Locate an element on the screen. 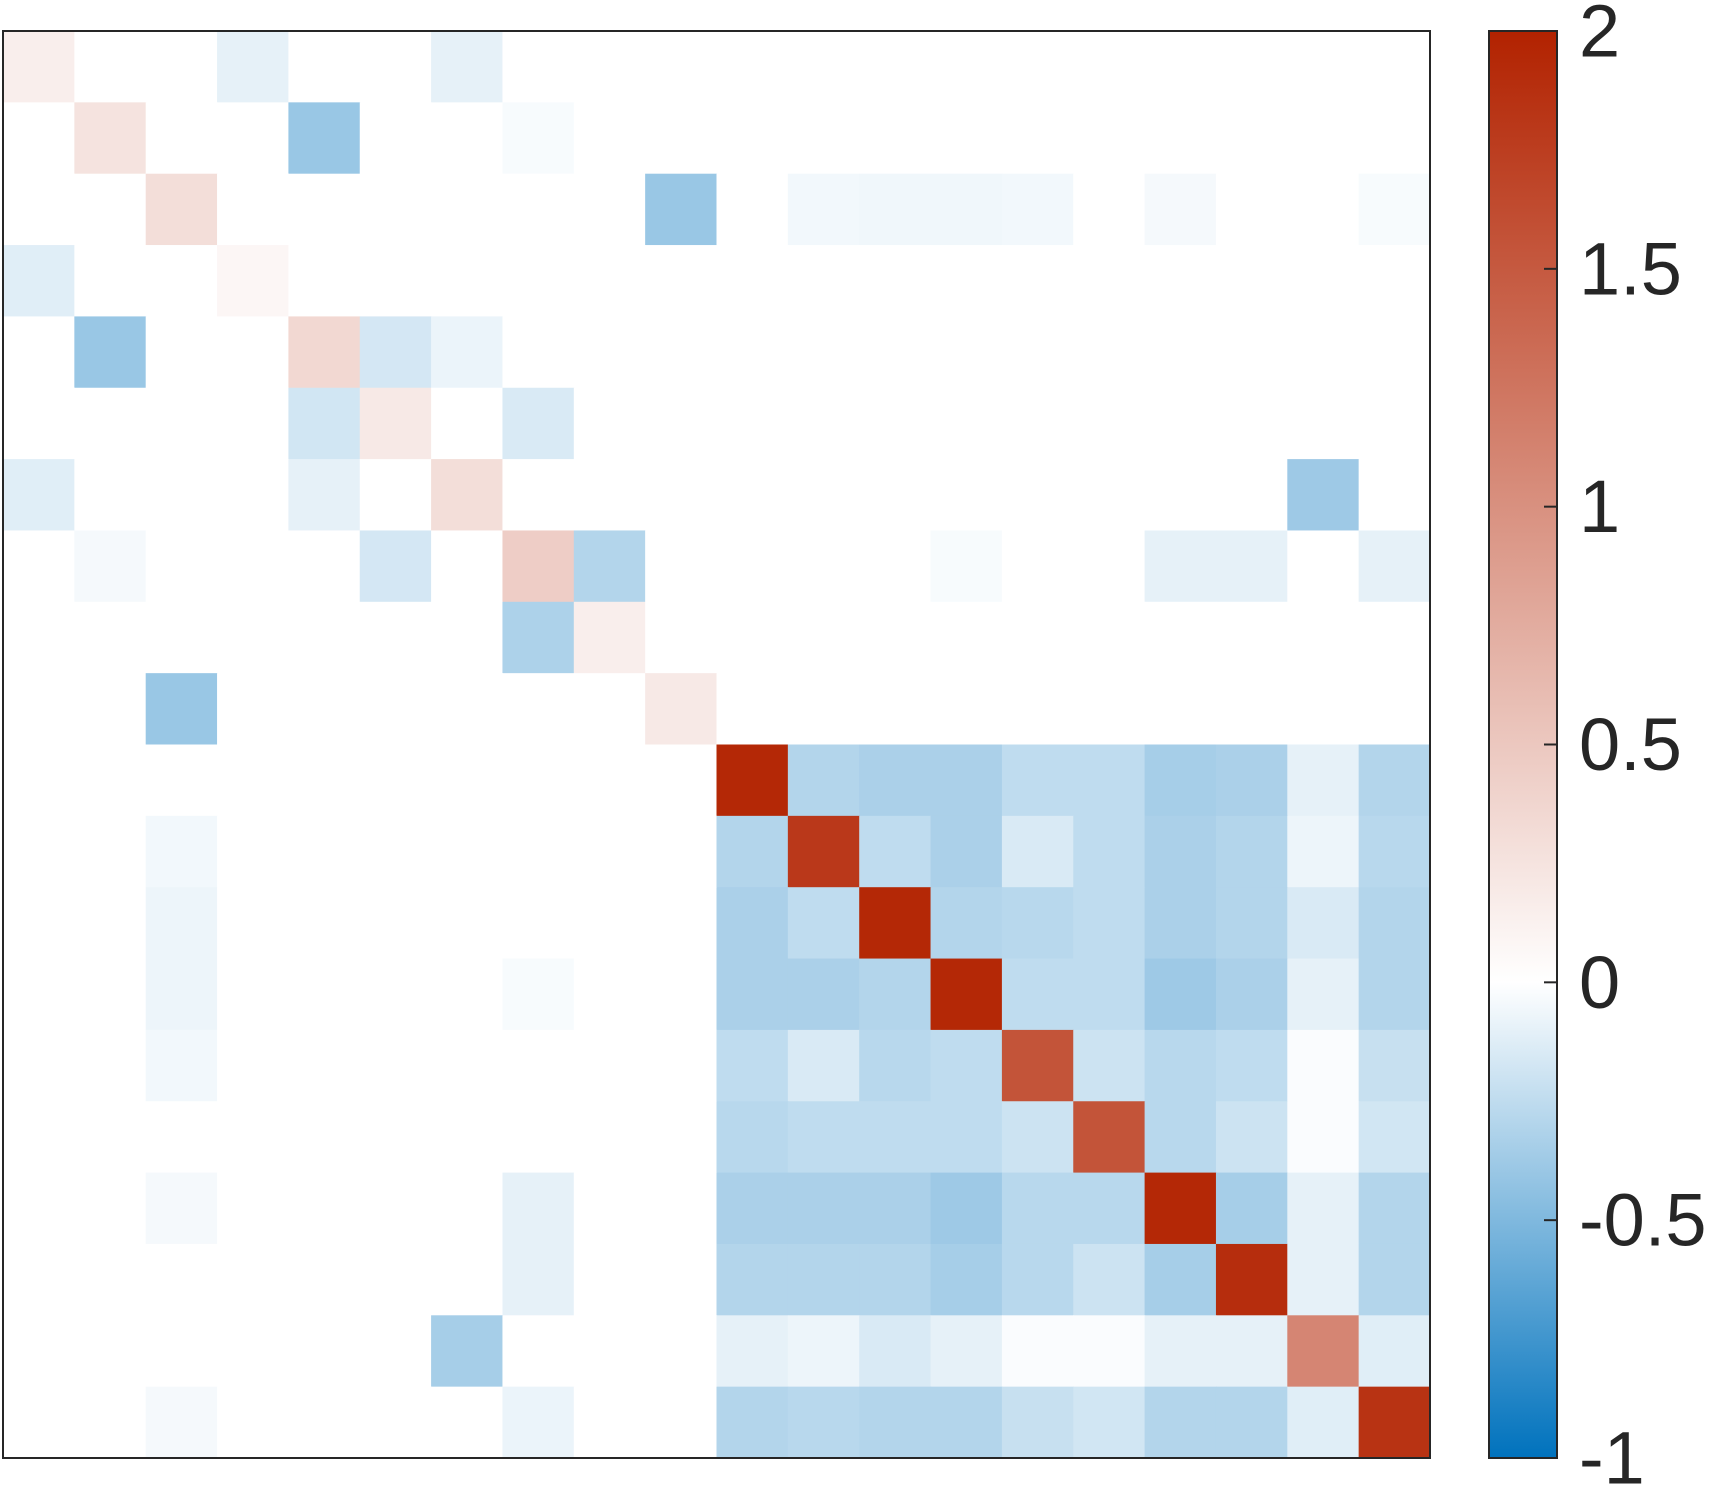 This screenshot has width=1727, height=1496. heatmap-cell-r20-c13 is located at coordinates (895, 1422).